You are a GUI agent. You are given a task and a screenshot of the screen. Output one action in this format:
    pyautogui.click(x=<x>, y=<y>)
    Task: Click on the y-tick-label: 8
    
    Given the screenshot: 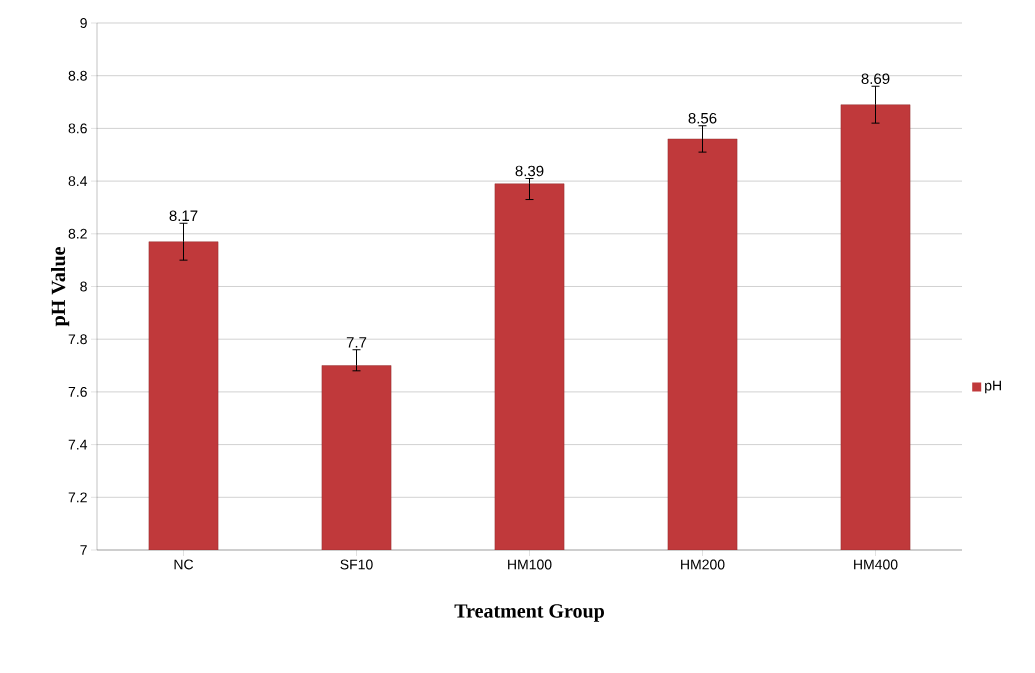 What is the action you would take?
    pyautogui.click(x=83, y=286)
    